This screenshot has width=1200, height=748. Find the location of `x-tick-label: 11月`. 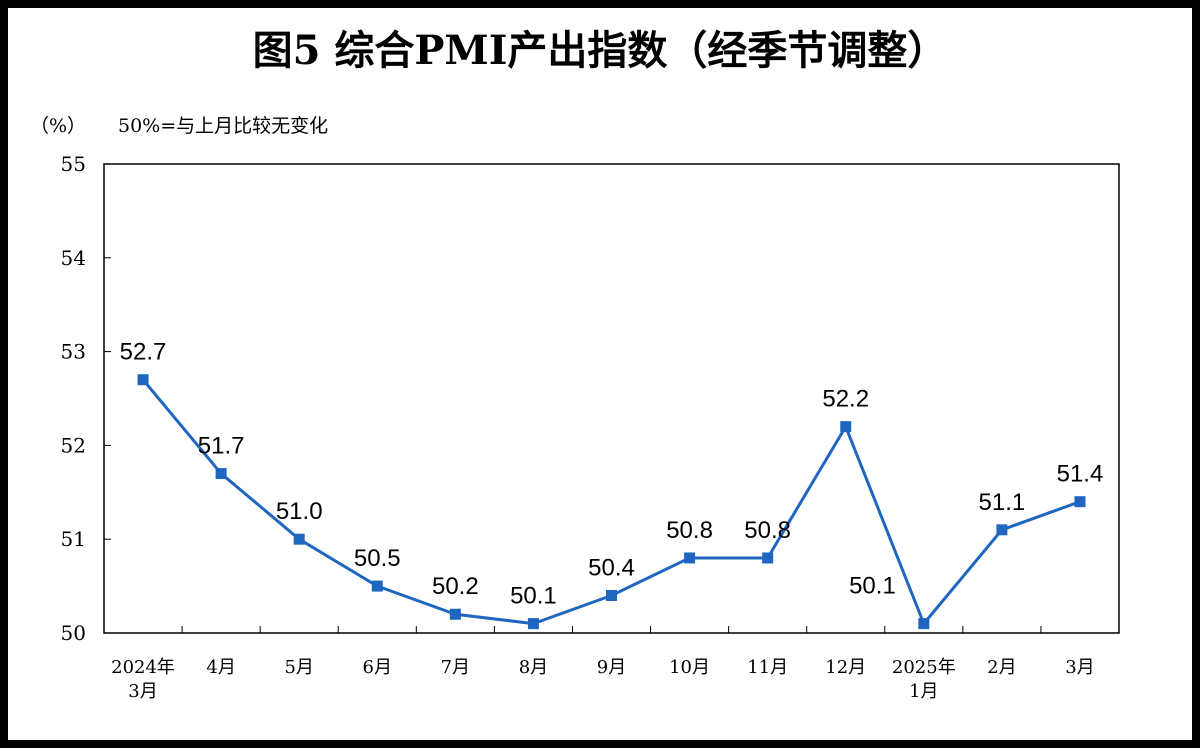

x-tick-label: 11月 is located at coordinates (767, 667).